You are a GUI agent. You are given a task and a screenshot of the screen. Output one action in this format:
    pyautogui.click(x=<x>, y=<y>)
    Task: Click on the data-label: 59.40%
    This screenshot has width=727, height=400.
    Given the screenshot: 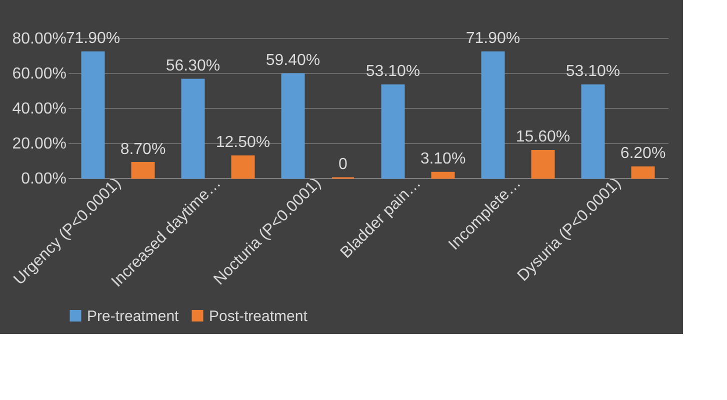 What is the action you would take?
    pyautogui.click(x=293, y=61)
    